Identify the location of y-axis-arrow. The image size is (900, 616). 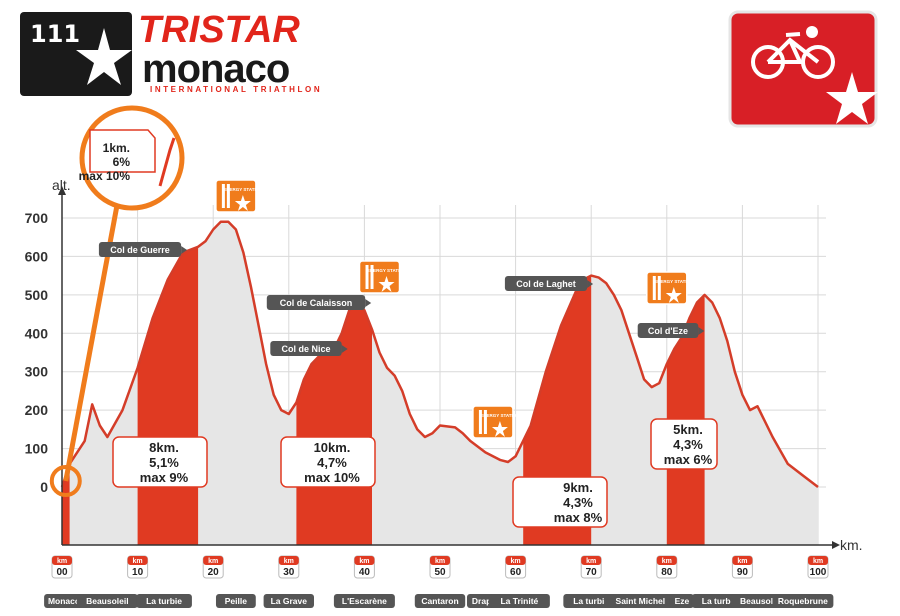
(62, 190).